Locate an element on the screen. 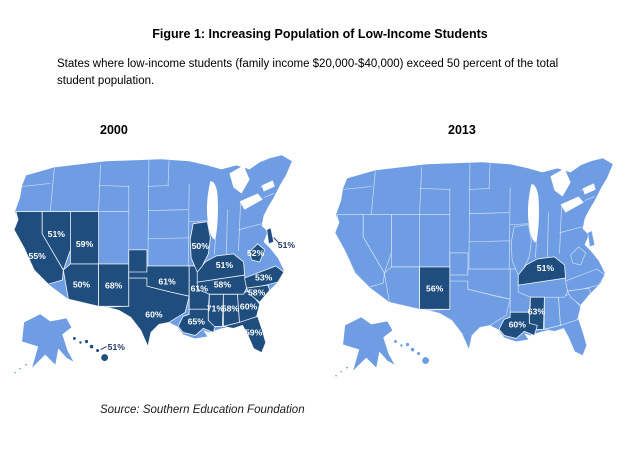 The image size is (640, 459). state-shape-AZ is located at coordinates (80, 285).